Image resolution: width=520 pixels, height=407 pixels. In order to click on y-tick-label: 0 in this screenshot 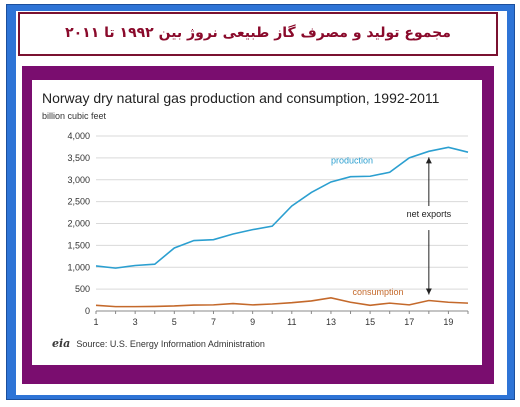, I will do `click(87, 311)`.